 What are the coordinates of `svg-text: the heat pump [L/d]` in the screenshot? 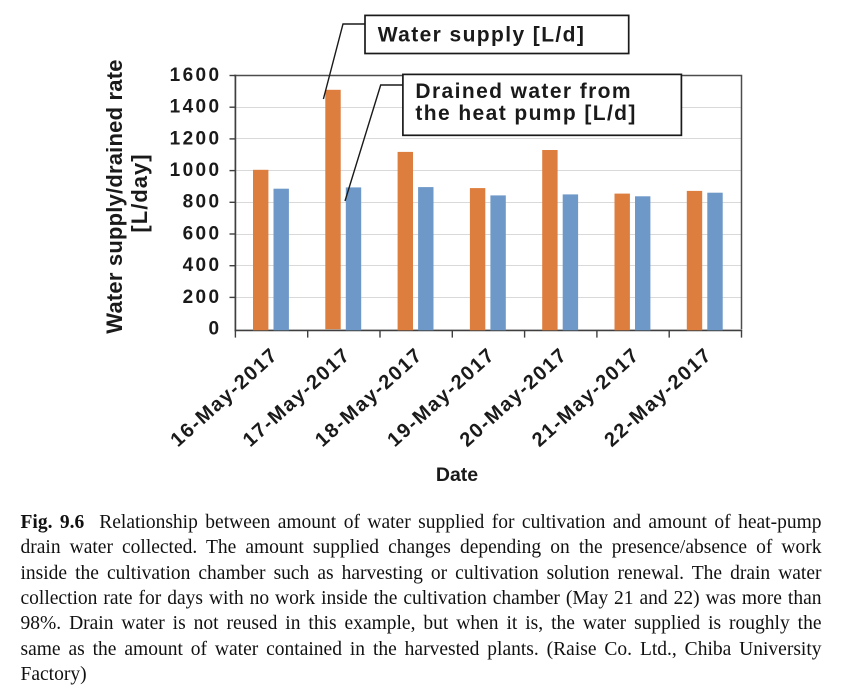 It's located at (525, 113).